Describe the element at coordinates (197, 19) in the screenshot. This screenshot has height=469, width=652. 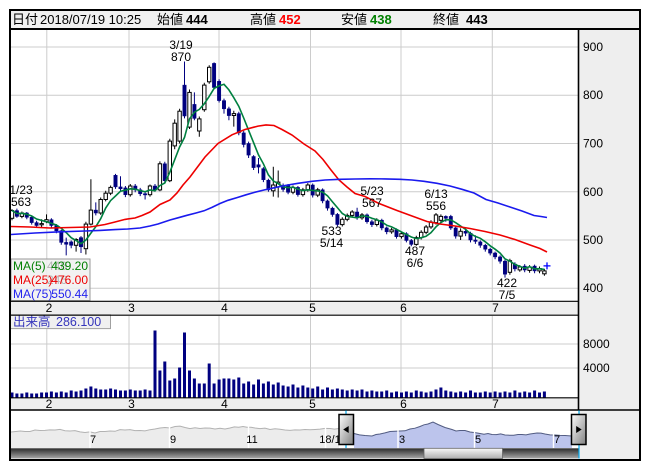
I see `svg-text: 444` at that location.